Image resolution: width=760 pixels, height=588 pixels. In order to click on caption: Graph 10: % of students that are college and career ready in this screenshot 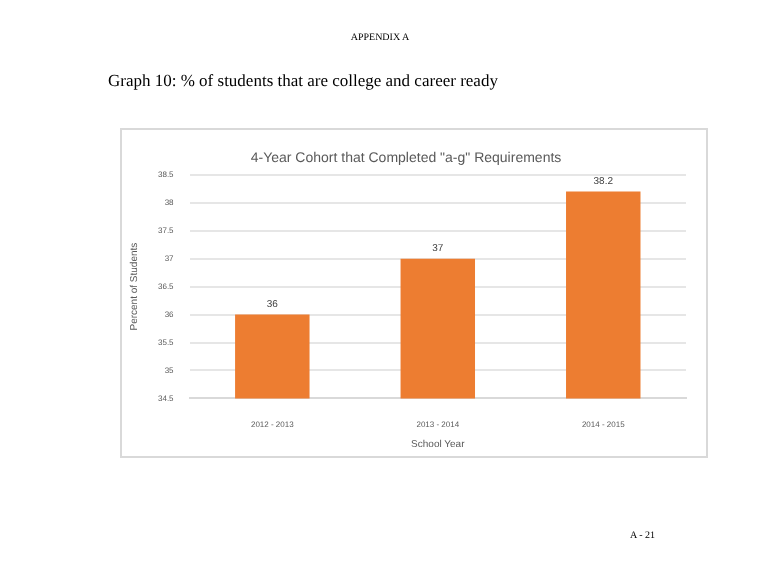, I will do `click(303, 80)`.